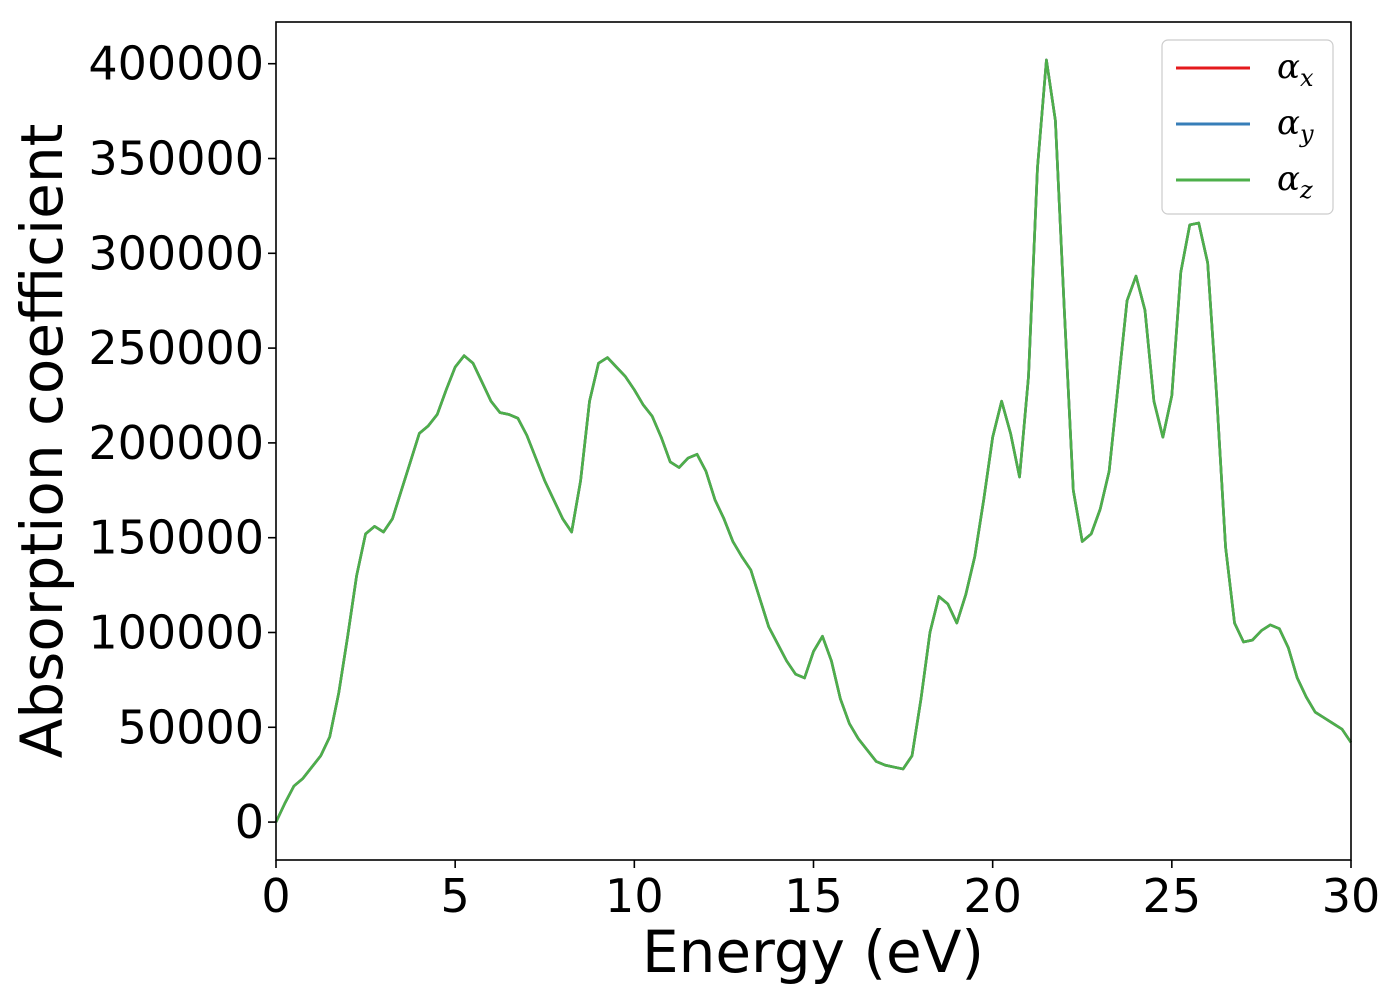 The height and width of the screenshot is (1000, 1400). I want to click on legend: αx αy αz, so click(1247, 127).